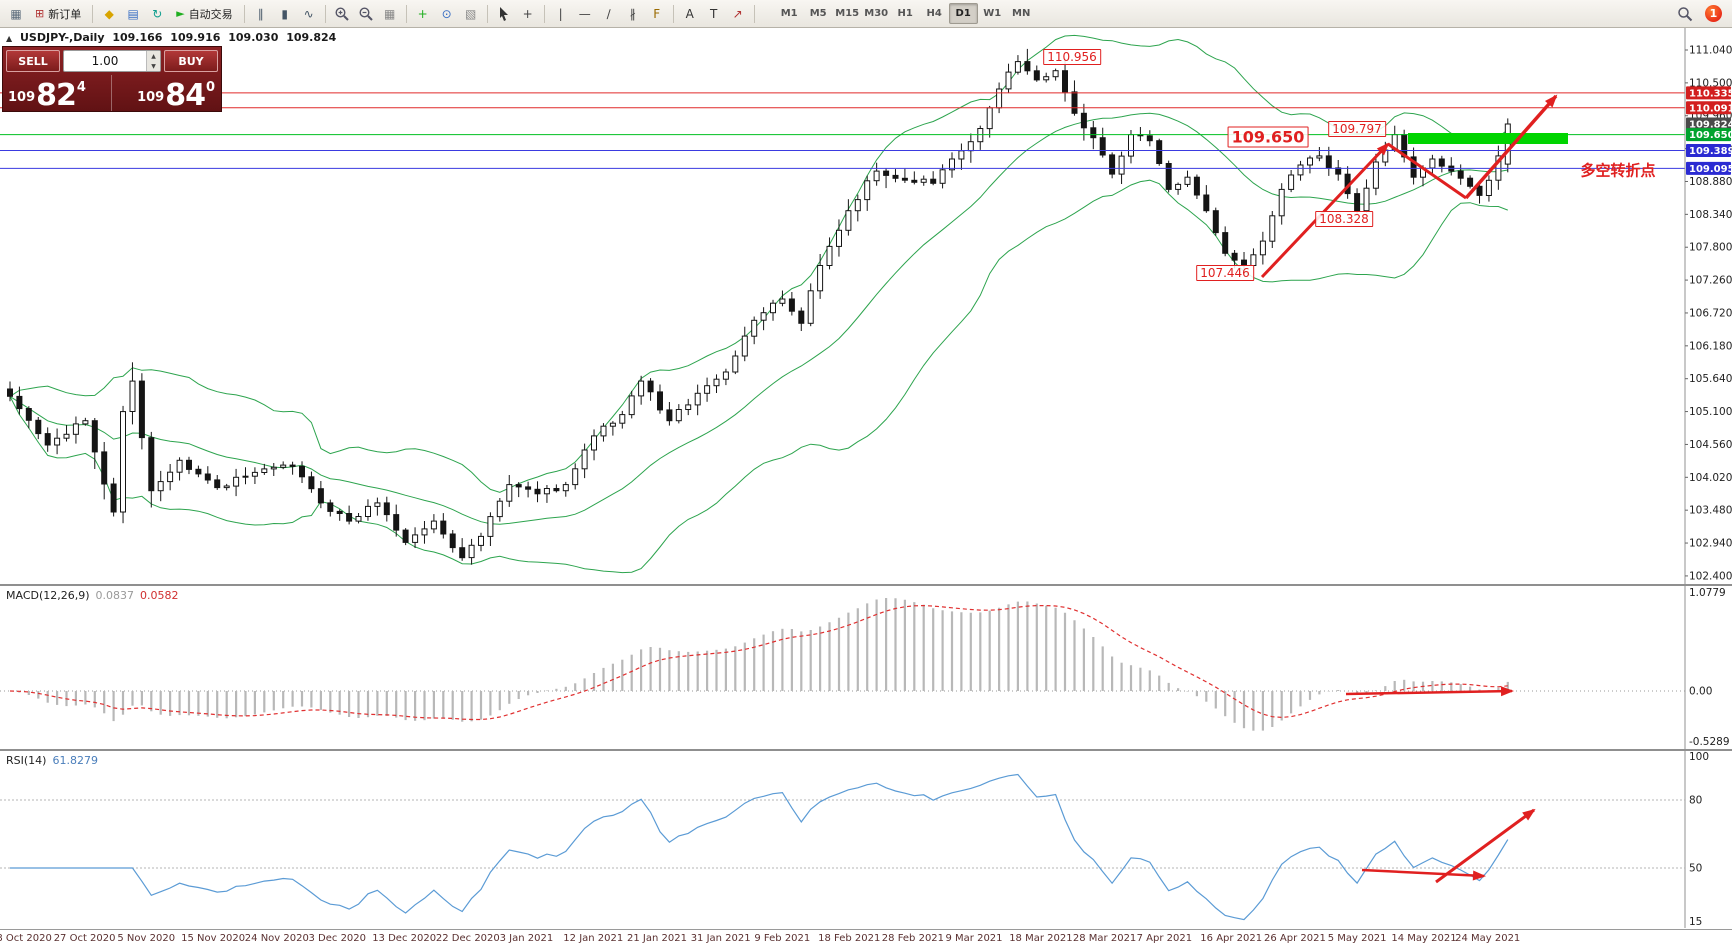 This screenshot has height=945, width=1732. What do you see at coordinates (33, 61) in the screenshot?
I see `sell-button: SELL` at bounding box center [33, 61].